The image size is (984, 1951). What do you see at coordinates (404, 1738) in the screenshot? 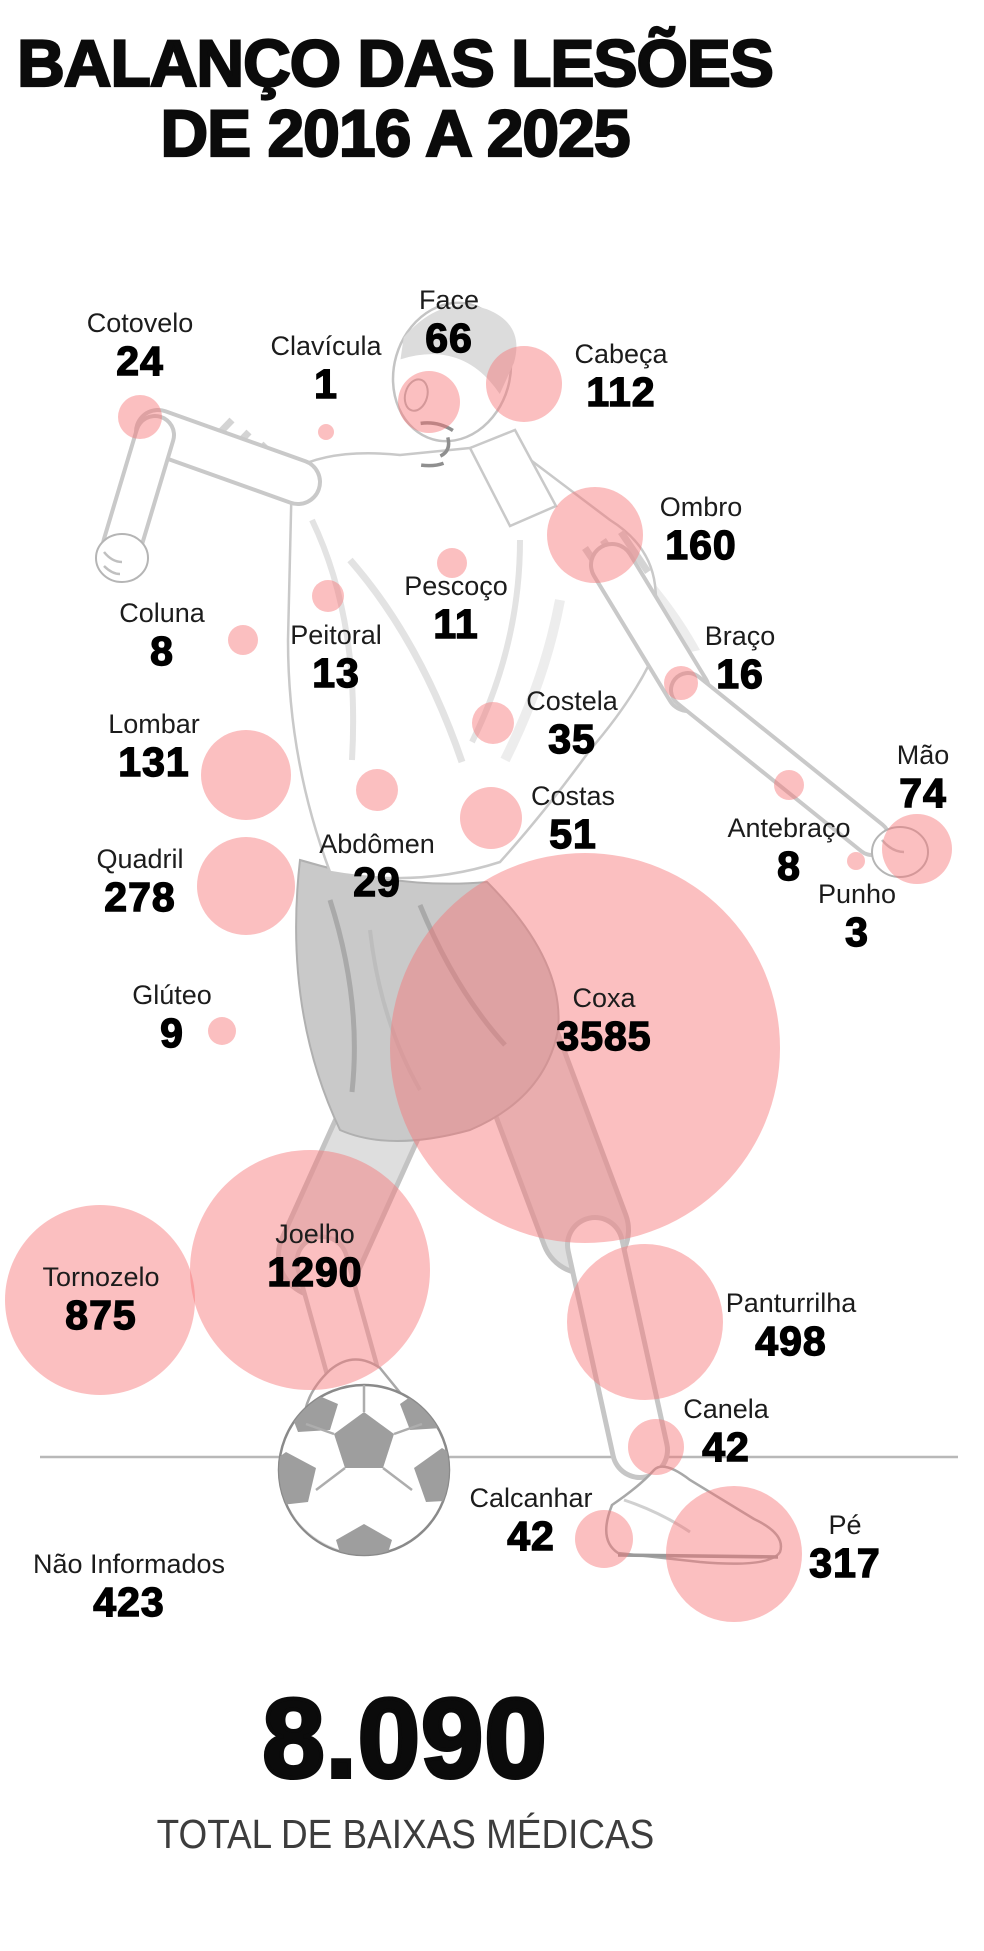
I see `total-number: 8.090` at bounding box center [404, 1738].